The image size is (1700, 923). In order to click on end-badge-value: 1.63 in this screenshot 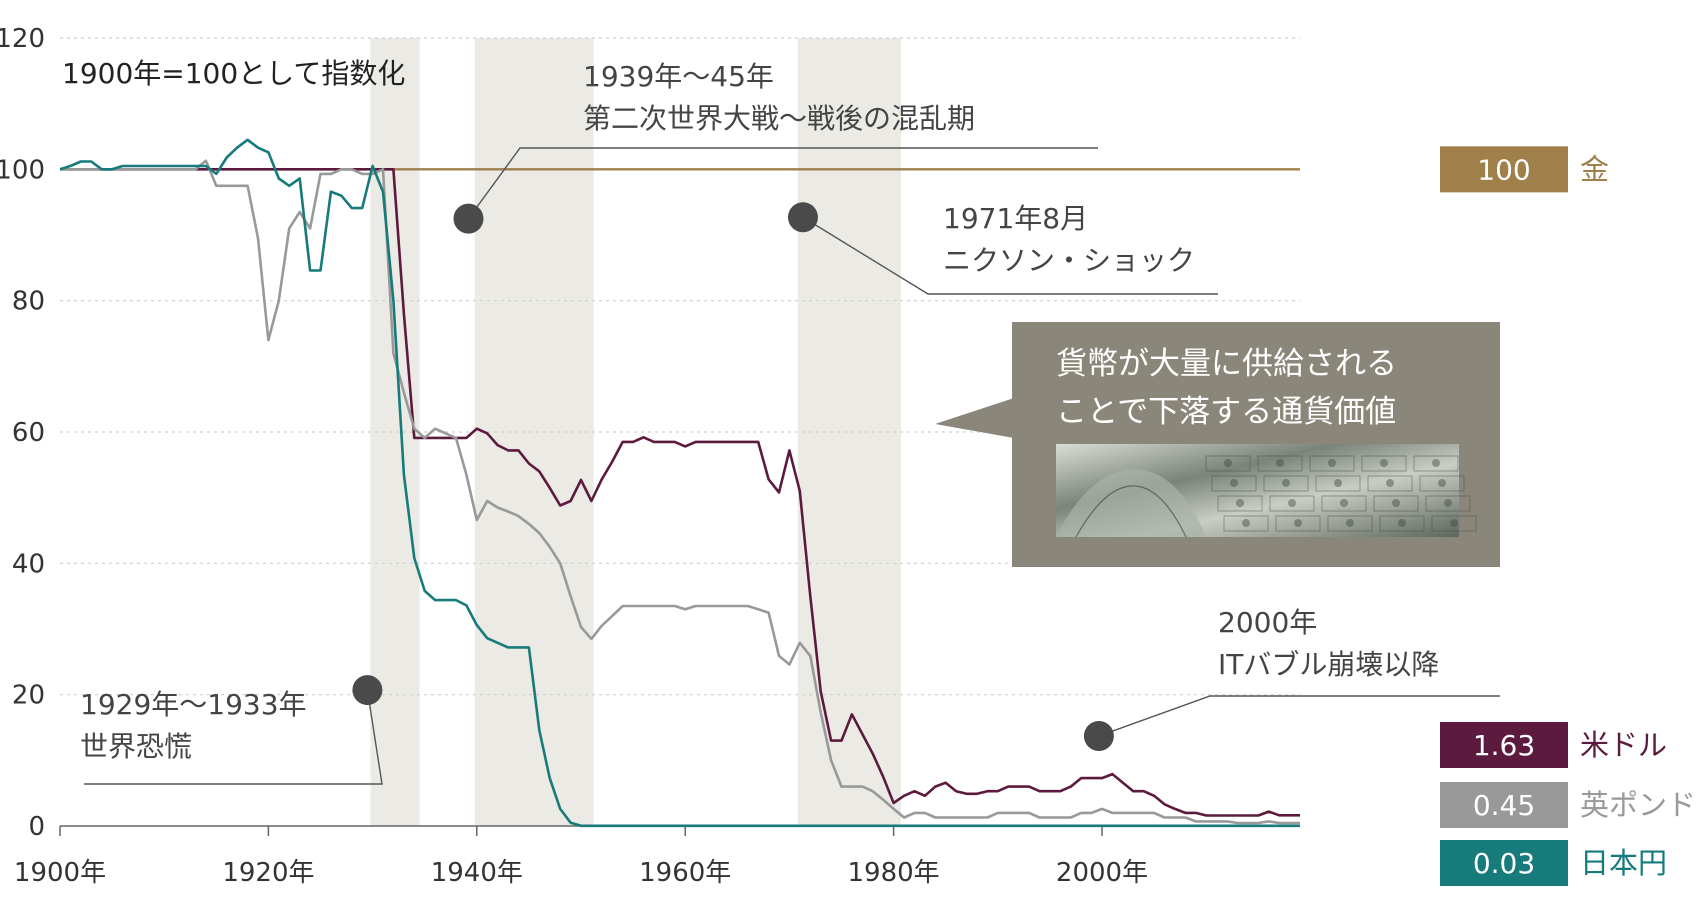, I will do `click(1504, 745)`.